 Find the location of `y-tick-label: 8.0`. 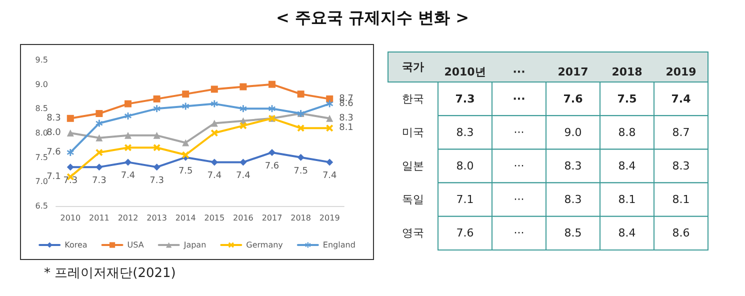

y-tick-label: 8.0 is located at coordinates (41, 133).